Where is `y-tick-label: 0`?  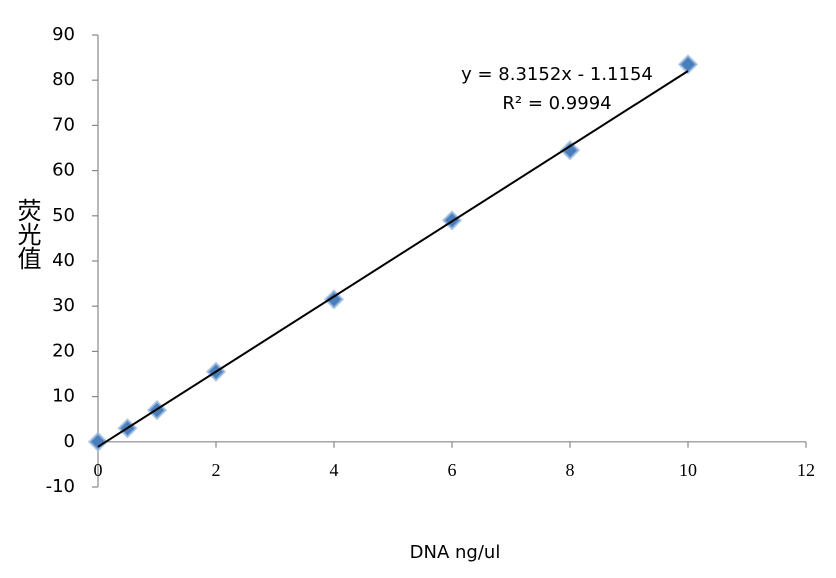
y-tick-label: 0 is located at coordinates (69, 441).